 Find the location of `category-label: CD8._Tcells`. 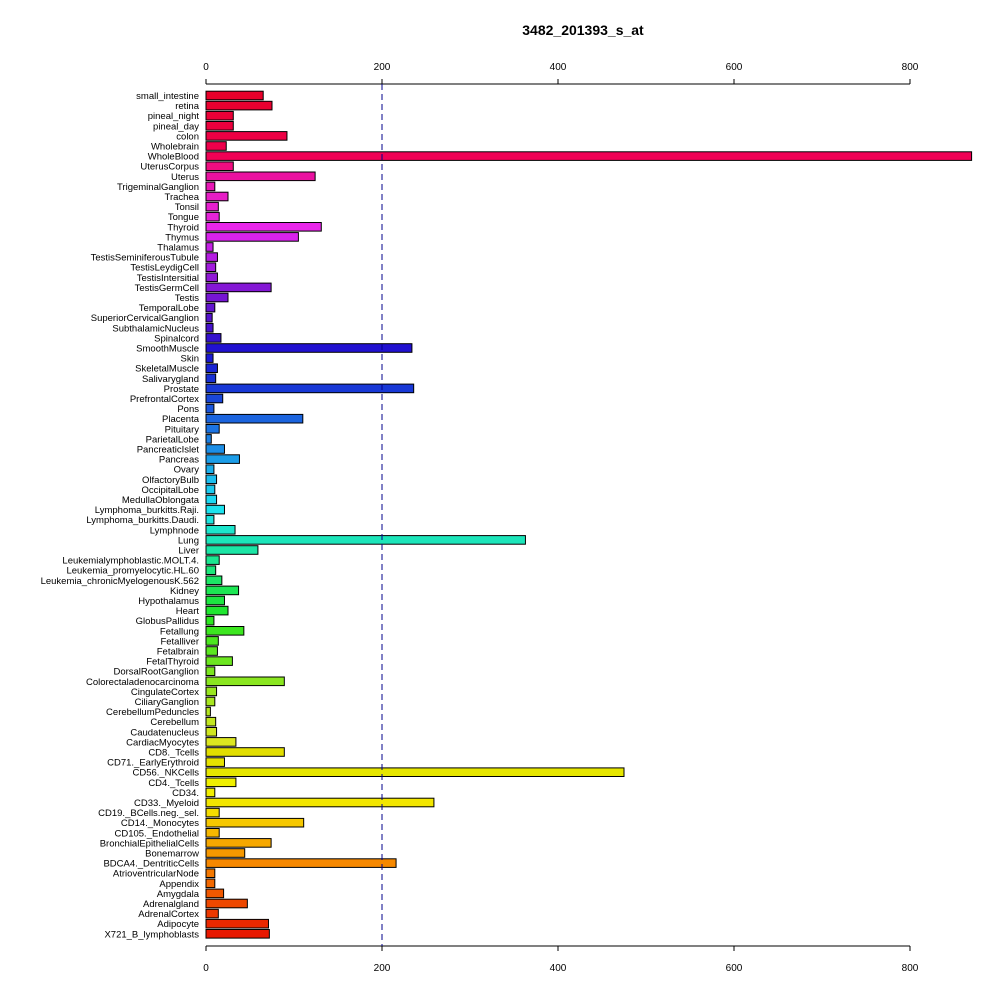

category-label: CD8._Tcells is located at coordinates (173, 753).